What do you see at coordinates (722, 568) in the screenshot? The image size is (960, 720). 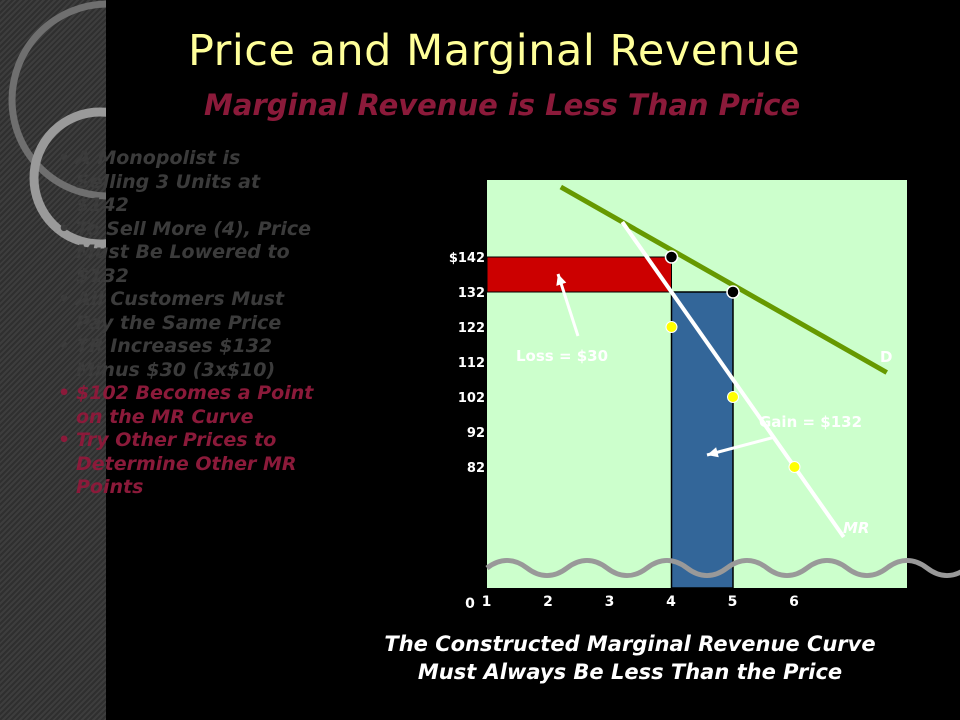 I see `axis-break-wave` at bounding box center [722, 568].